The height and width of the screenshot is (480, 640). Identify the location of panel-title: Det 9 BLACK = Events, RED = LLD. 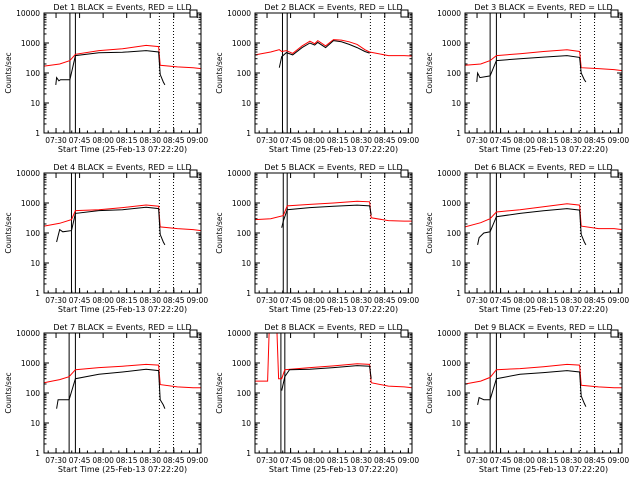
(543, 327).